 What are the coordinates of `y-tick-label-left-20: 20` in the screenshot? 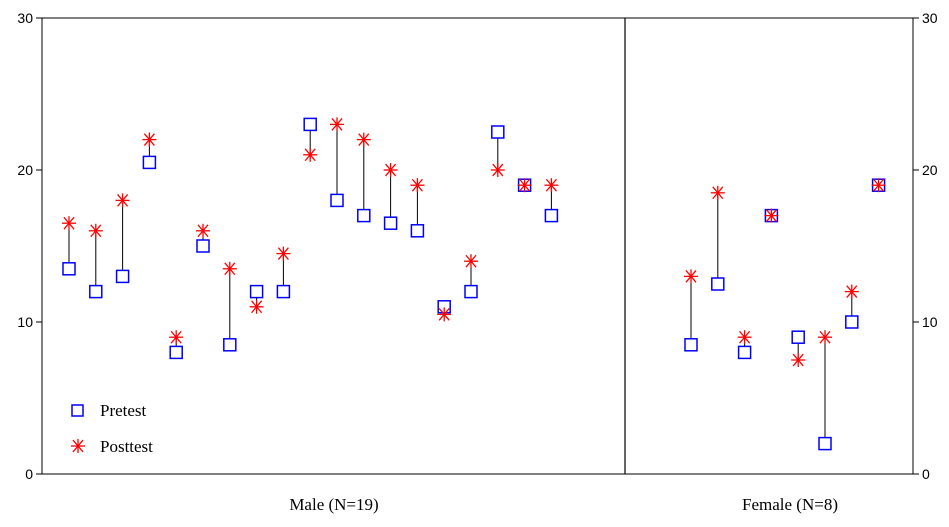 It's located at (25, 170).